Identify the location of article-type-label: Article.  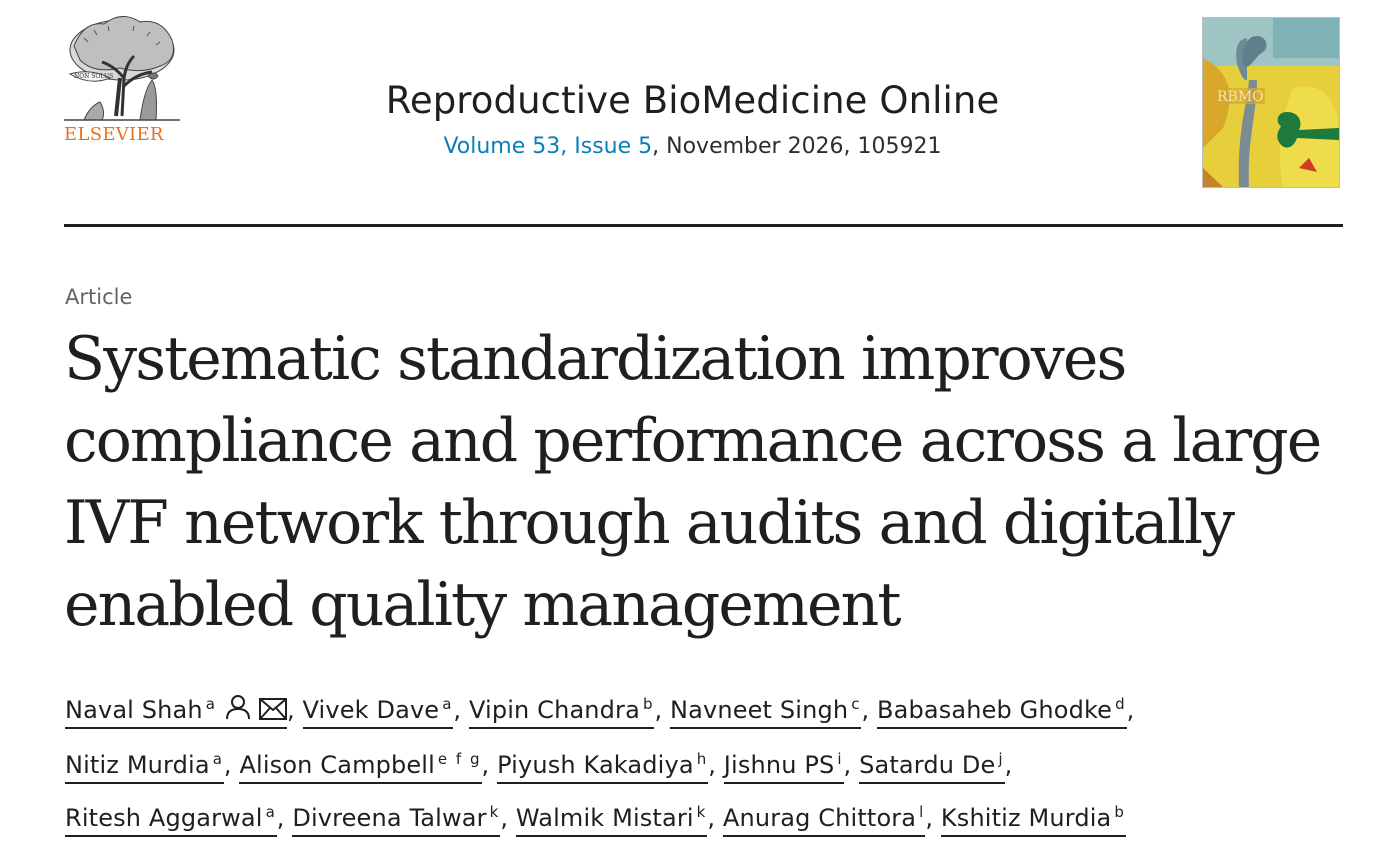
(99, 297).